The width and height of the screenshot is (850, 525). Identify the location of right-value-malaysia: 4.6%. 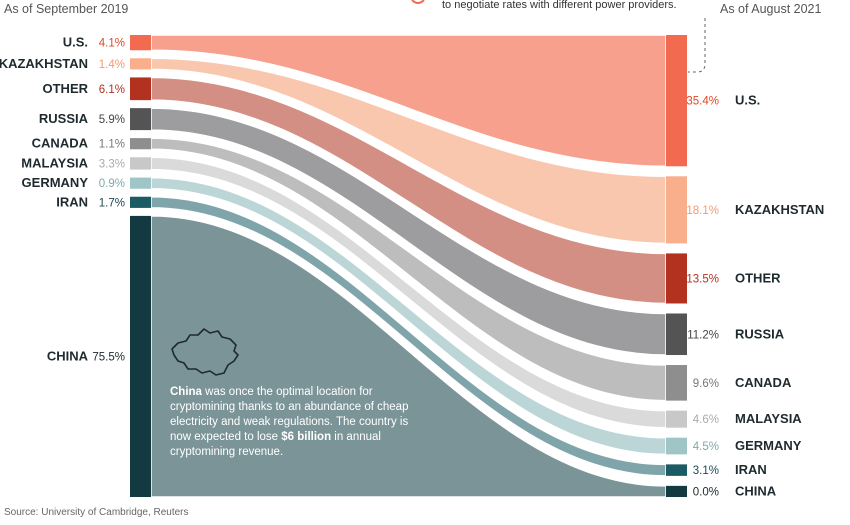
(706, 420).